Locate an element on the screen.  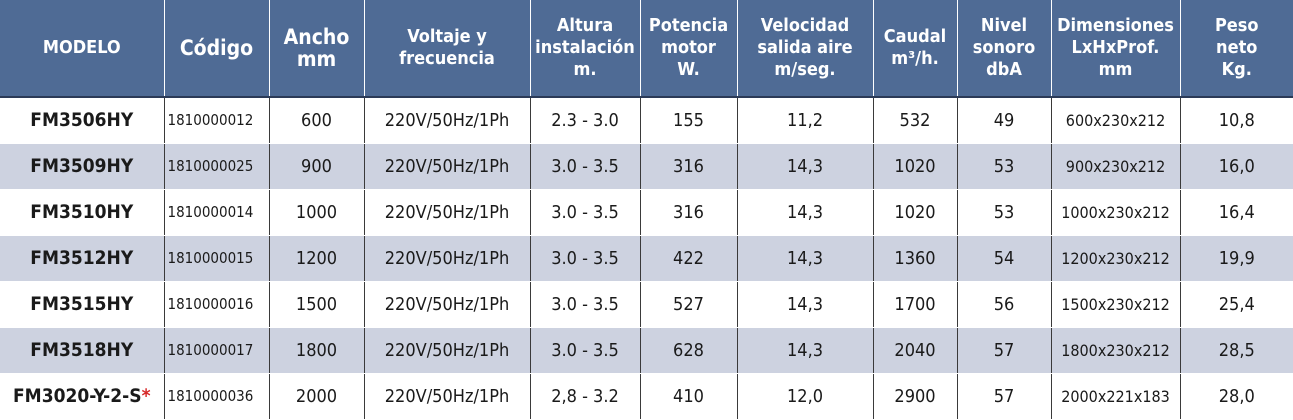
cell-ancho: 2000 is located at coordinates (316, 396).